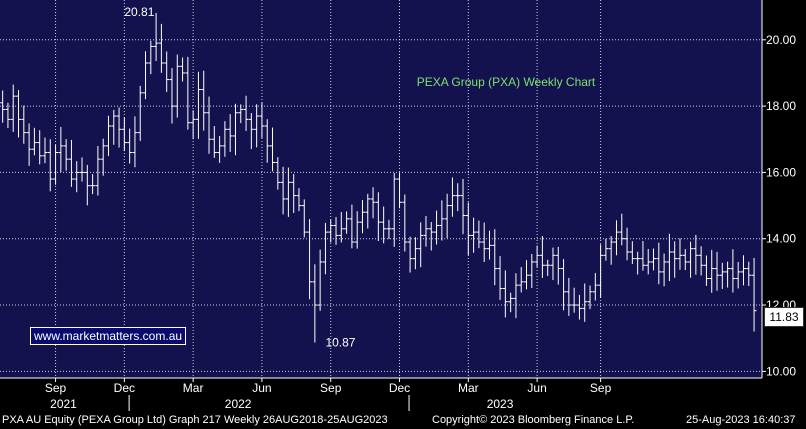 The height and width of the screenshot is (429, 806). Describe the element at coordinates (63, 404) in the screenshot. I see `x-year-label: 2021` at that location.